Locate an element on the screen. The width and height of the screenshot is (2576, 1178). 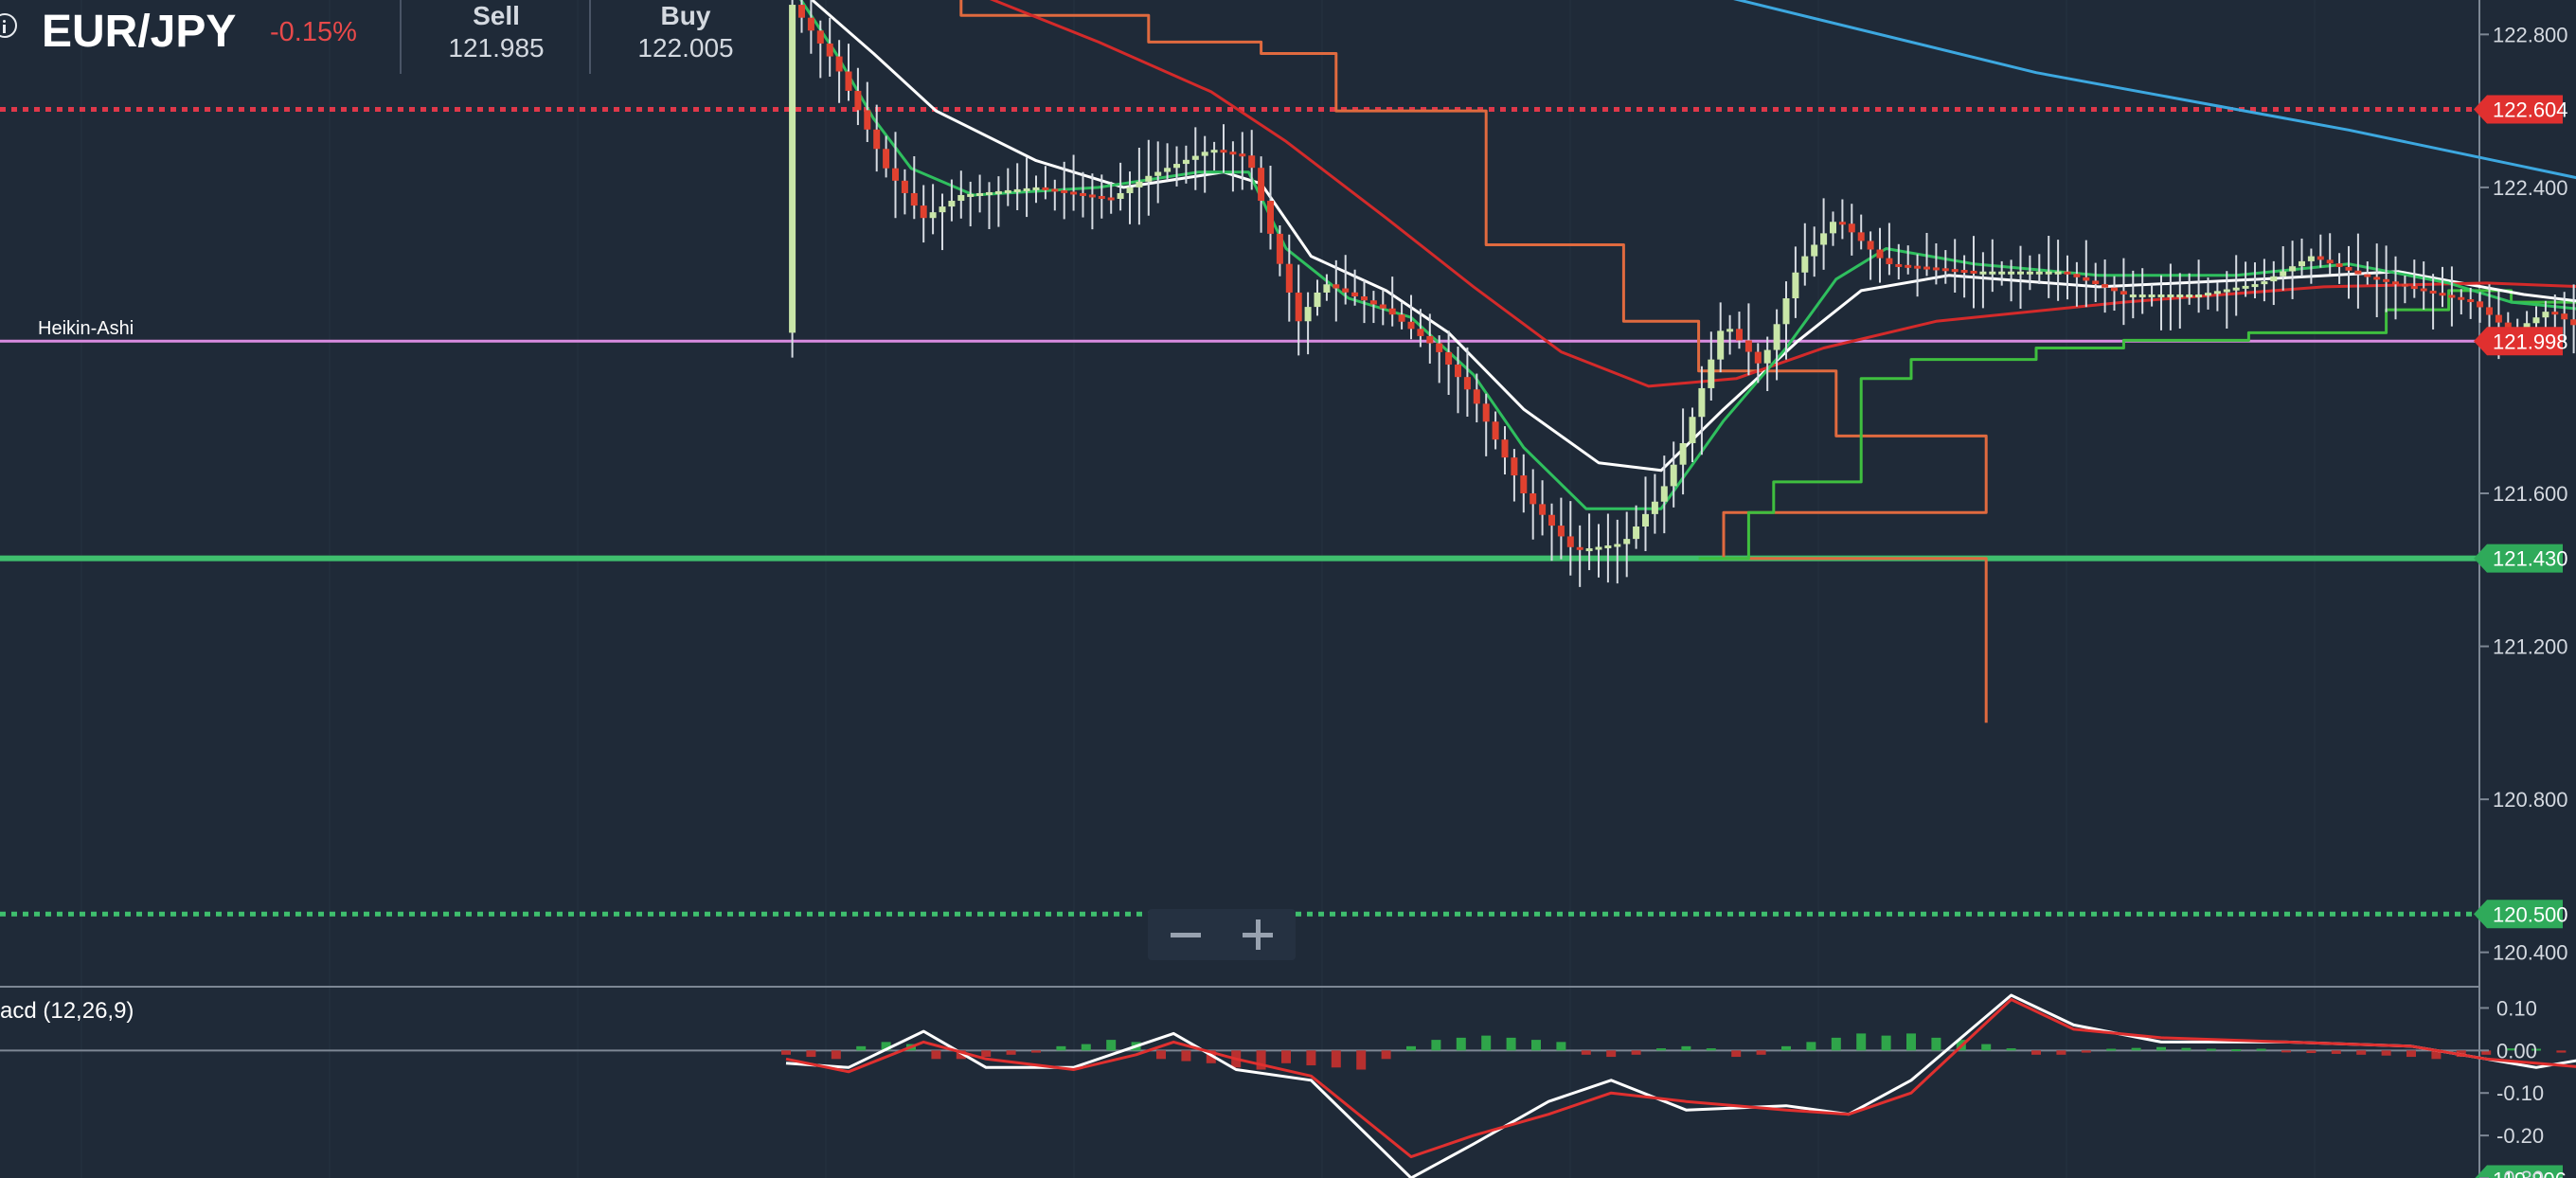
macd-y-tick-label: 0.00 is located at coordinates (2516, 1050).